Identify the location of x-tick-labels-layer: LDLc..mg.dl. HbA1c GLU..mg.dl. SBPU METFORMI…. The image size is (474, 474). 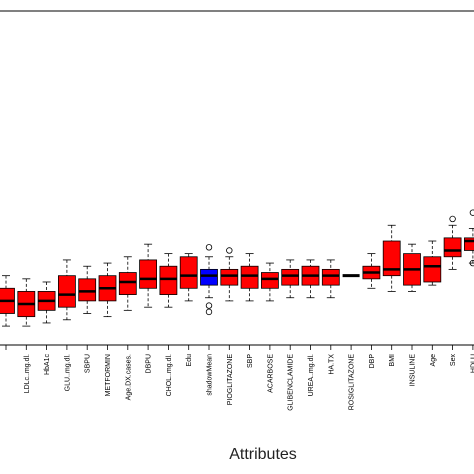
(249, 382).